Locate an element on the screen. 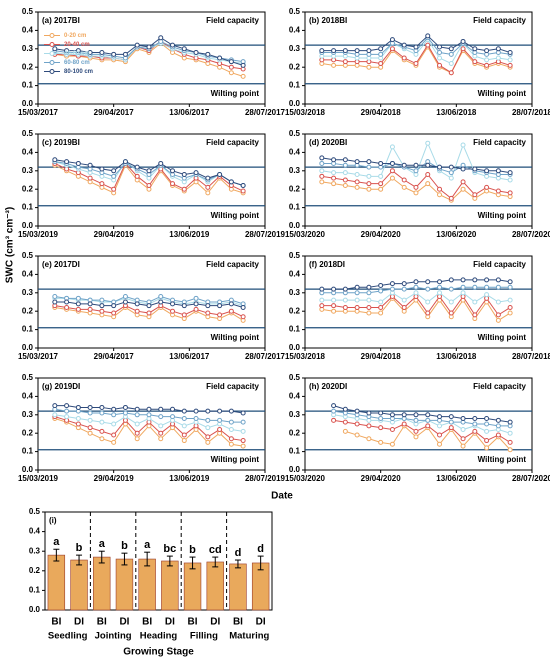  x-tick-label: 28/07/2018 is located at coordinates (531, 112).